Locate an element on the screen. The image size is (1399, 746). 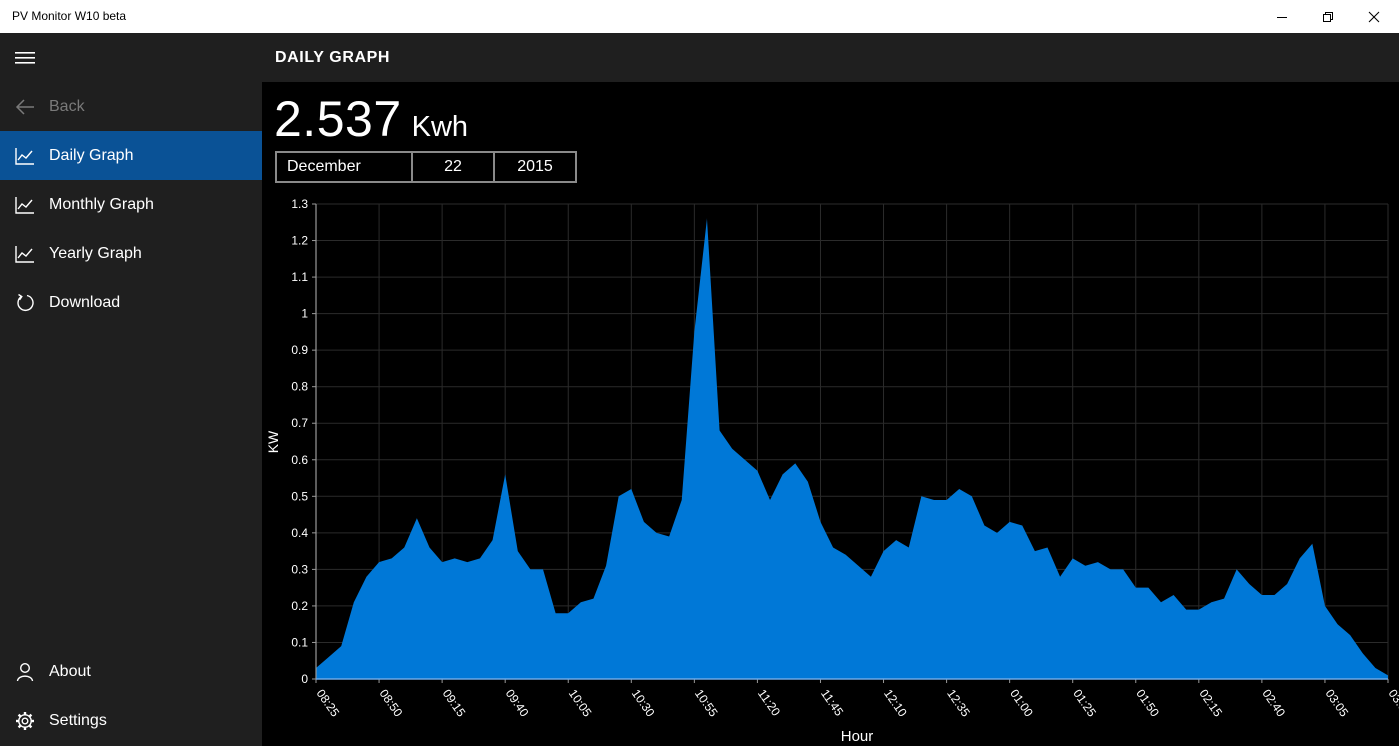
page-header: DAILY GRAPH is located at coordinates (830, 57).